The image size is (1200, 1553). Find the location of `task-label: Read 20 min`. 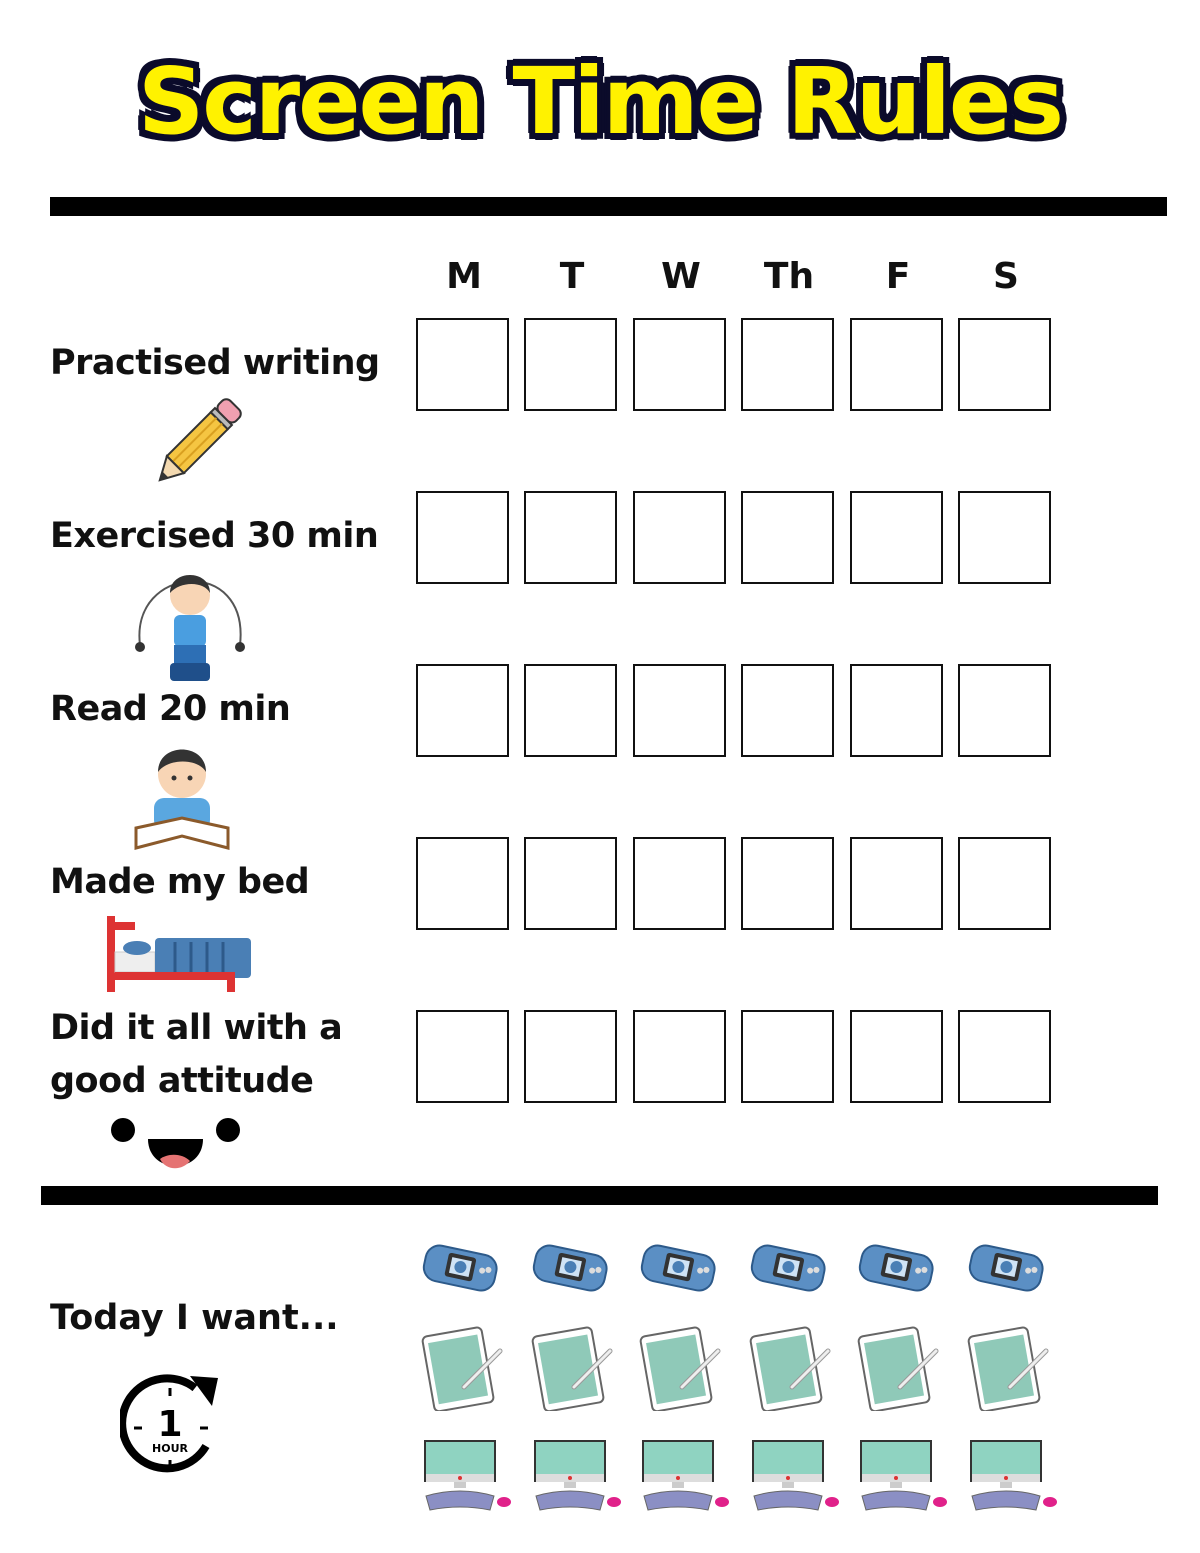

task-label: Read 20 min is located at coordinates (170, 709).